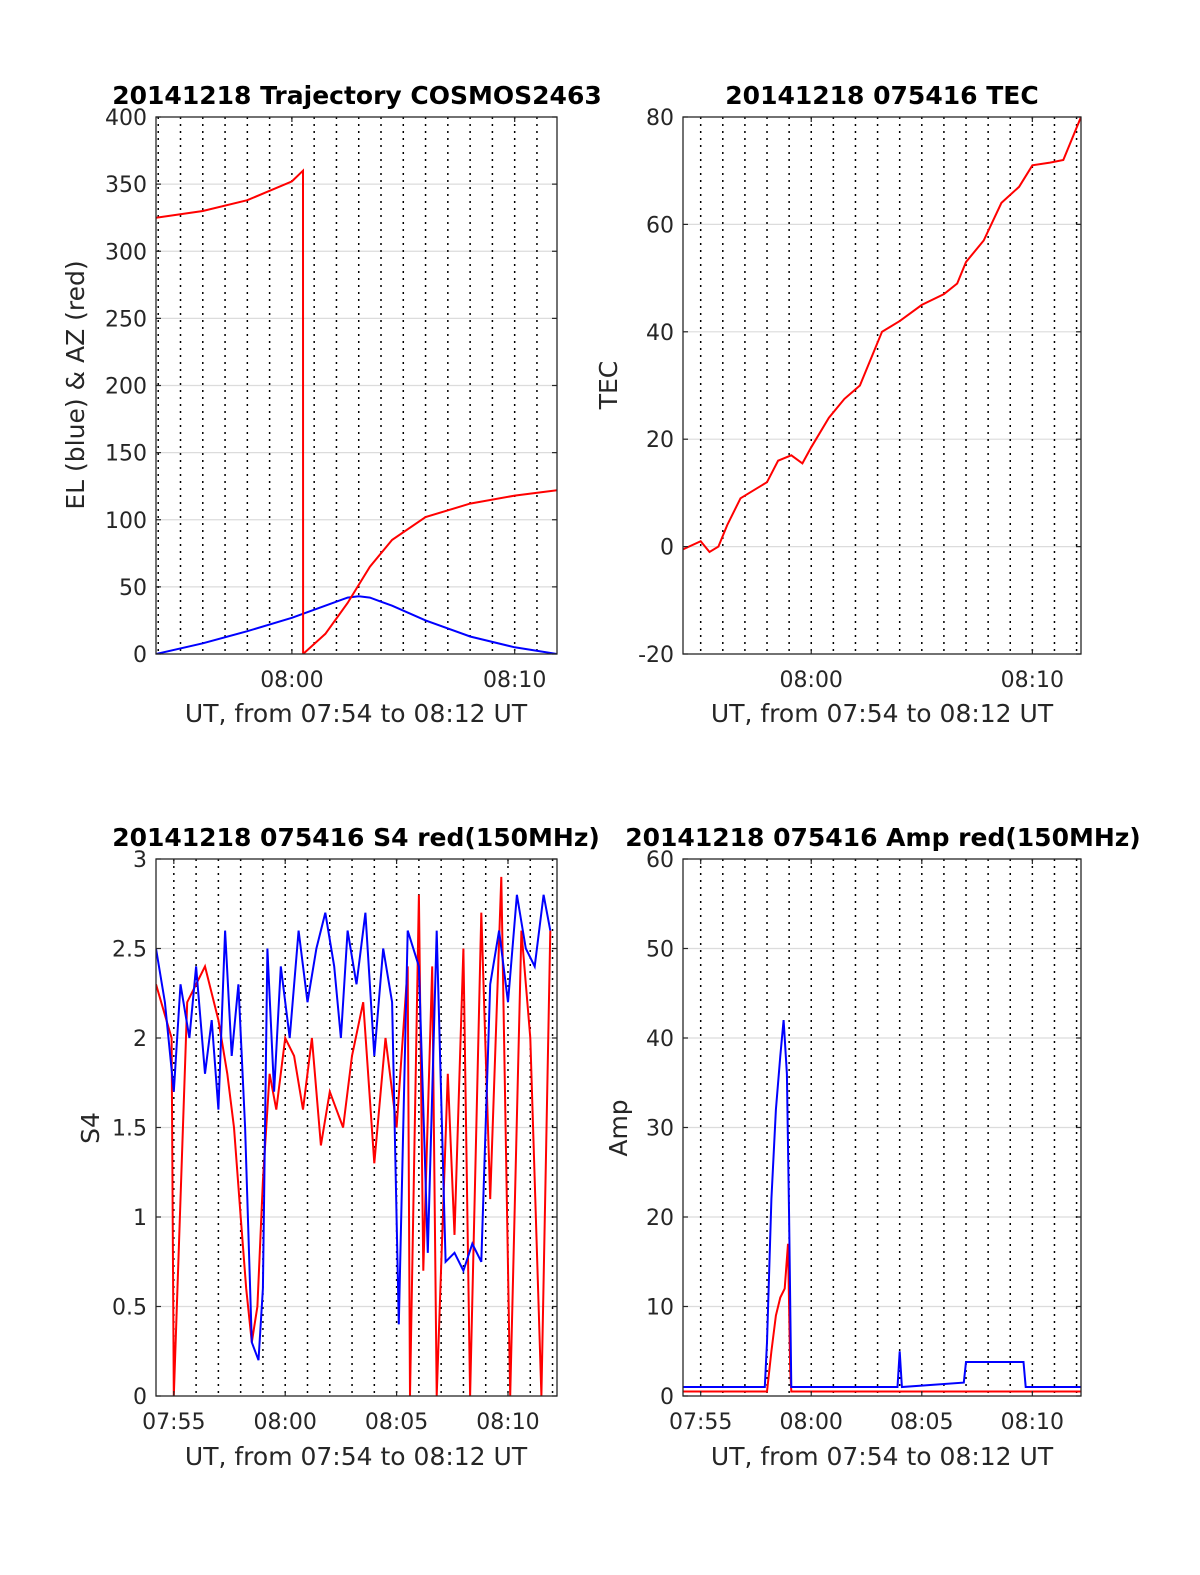 Image resolution: width=1200 pixels, height=1575 pixels. I want to click on y-tick-label: 0.5, so click(129, 1308).